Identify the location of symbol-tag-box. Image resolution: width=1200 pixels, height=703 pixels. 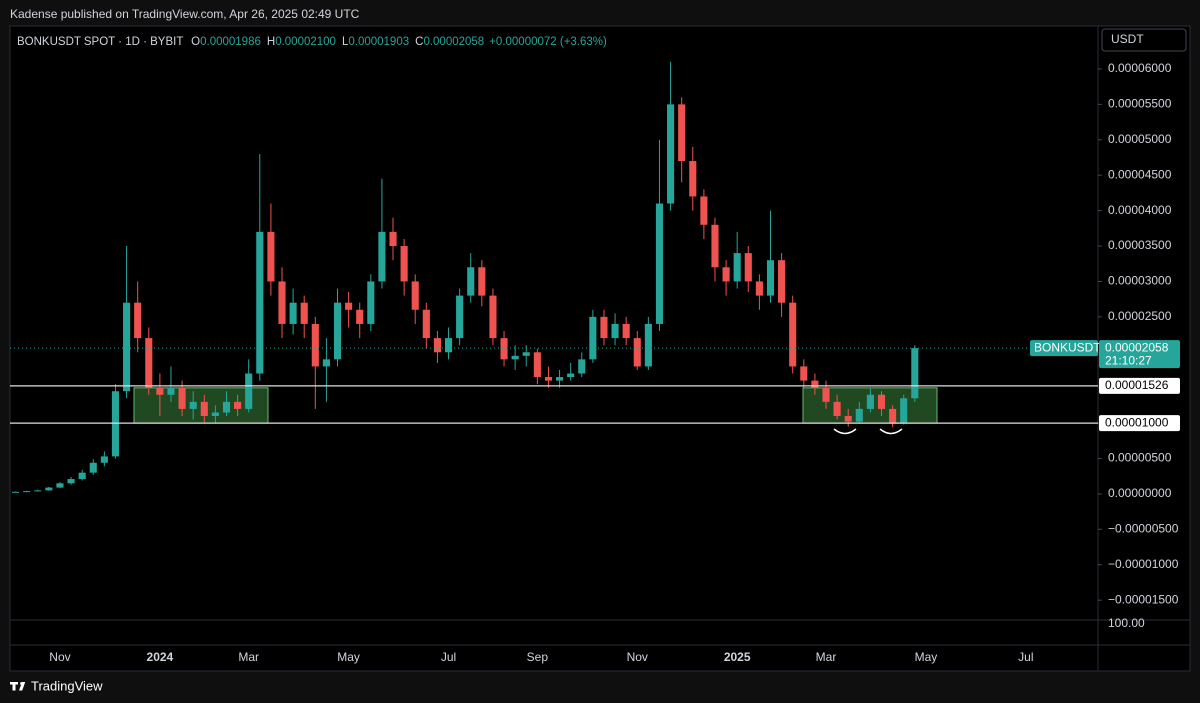
(1064, 348).